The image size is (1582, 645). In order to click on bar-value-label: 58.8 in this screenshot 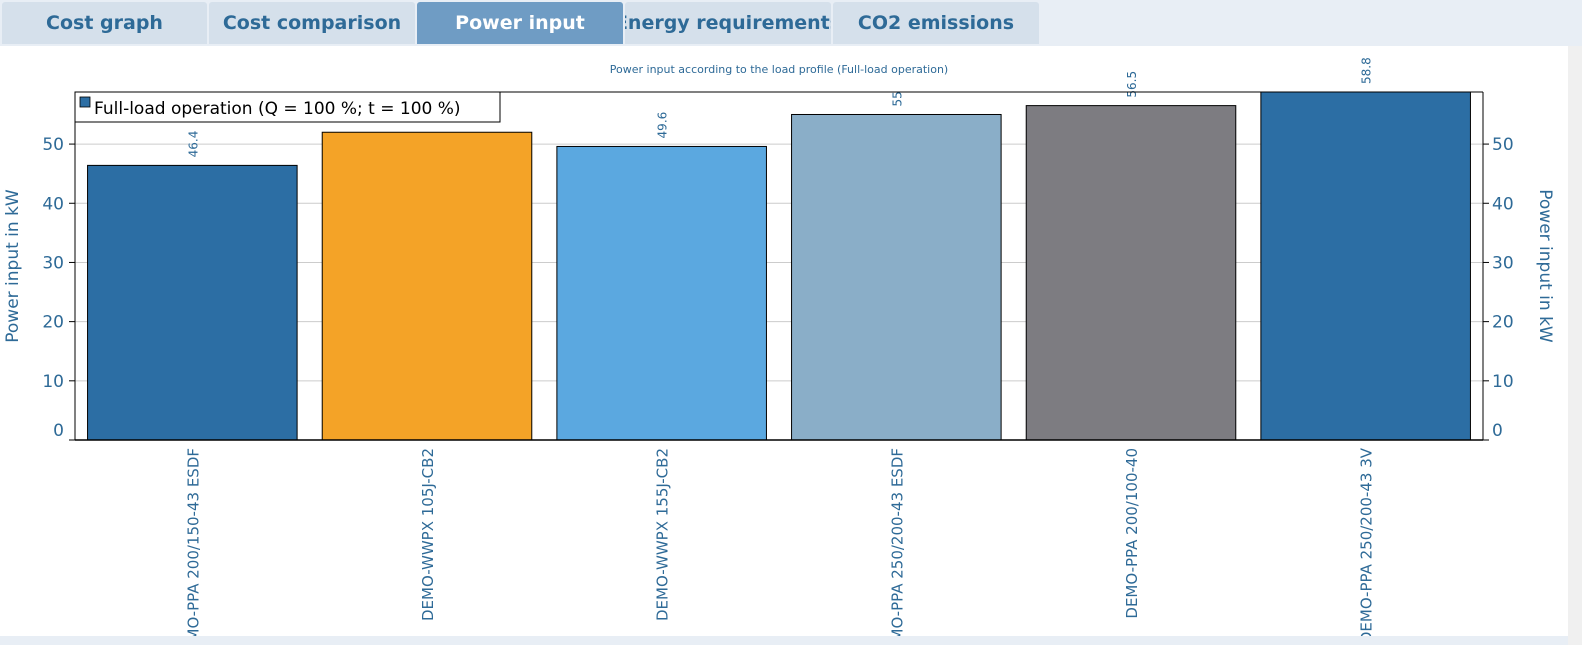, I will do `click(1367, 70)`.